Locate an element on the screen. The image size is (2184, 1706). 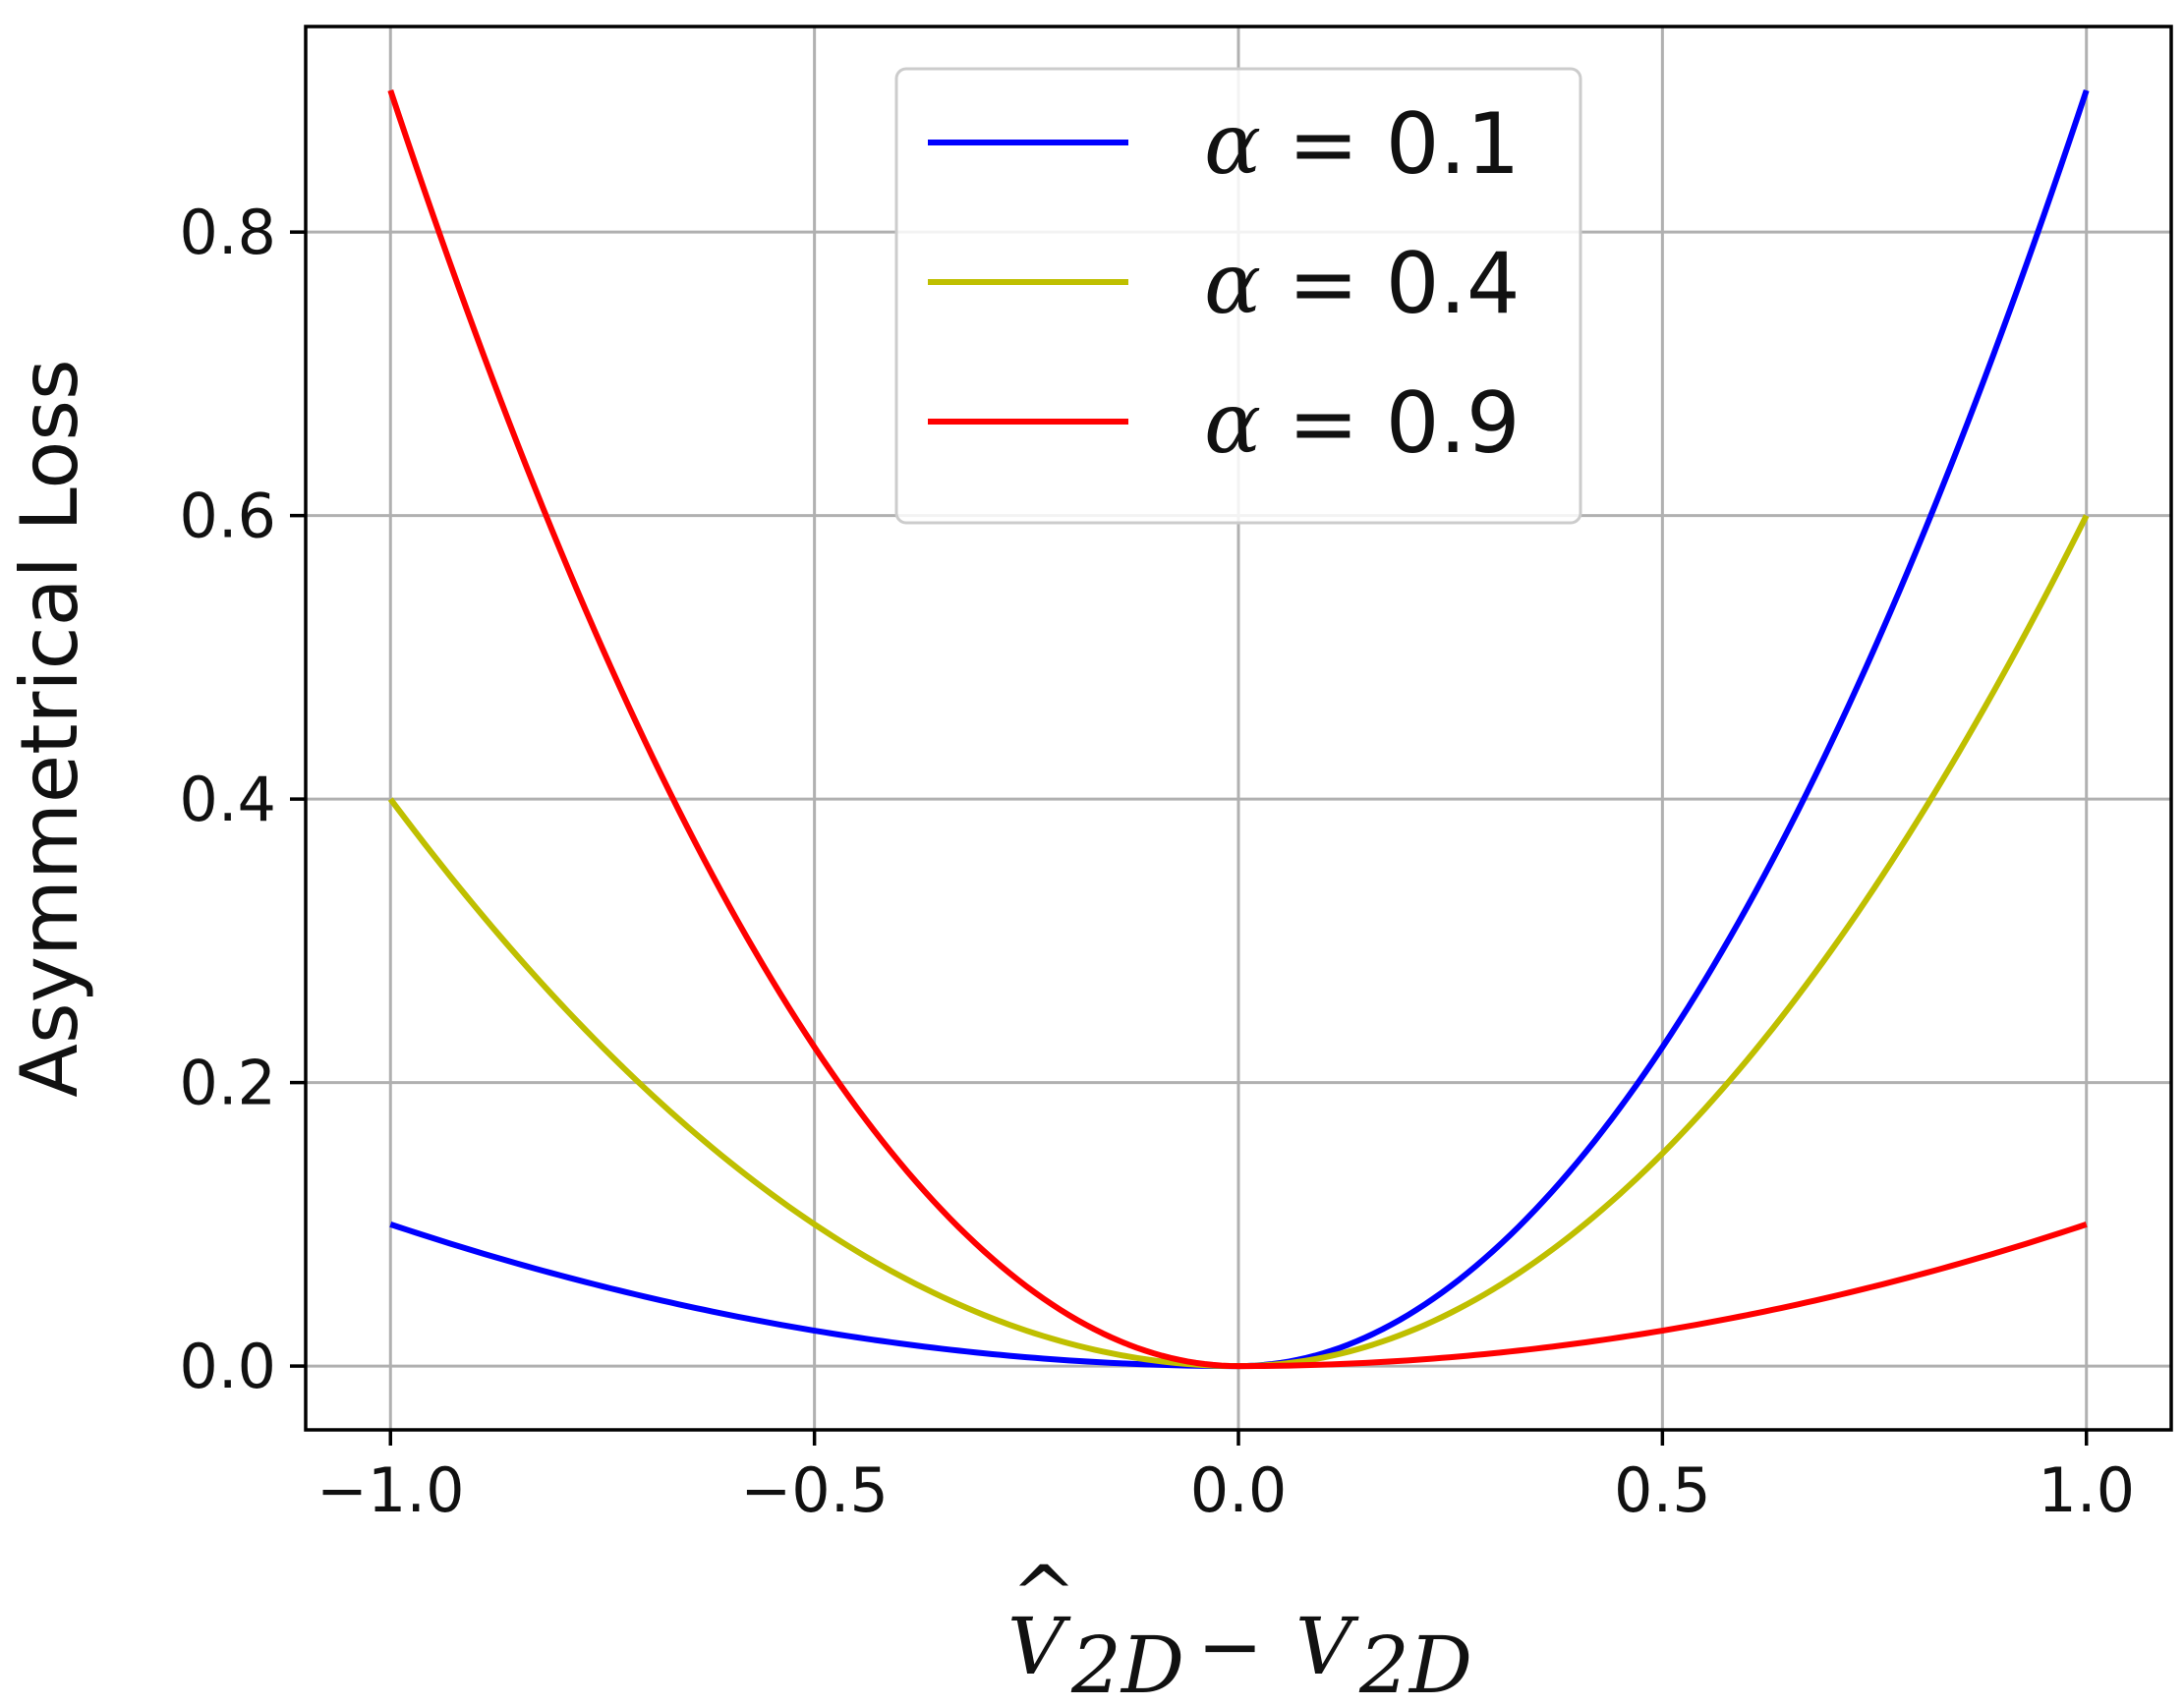
legend-entry-label: α = 0.1 is located at coordinates (1362, 144).